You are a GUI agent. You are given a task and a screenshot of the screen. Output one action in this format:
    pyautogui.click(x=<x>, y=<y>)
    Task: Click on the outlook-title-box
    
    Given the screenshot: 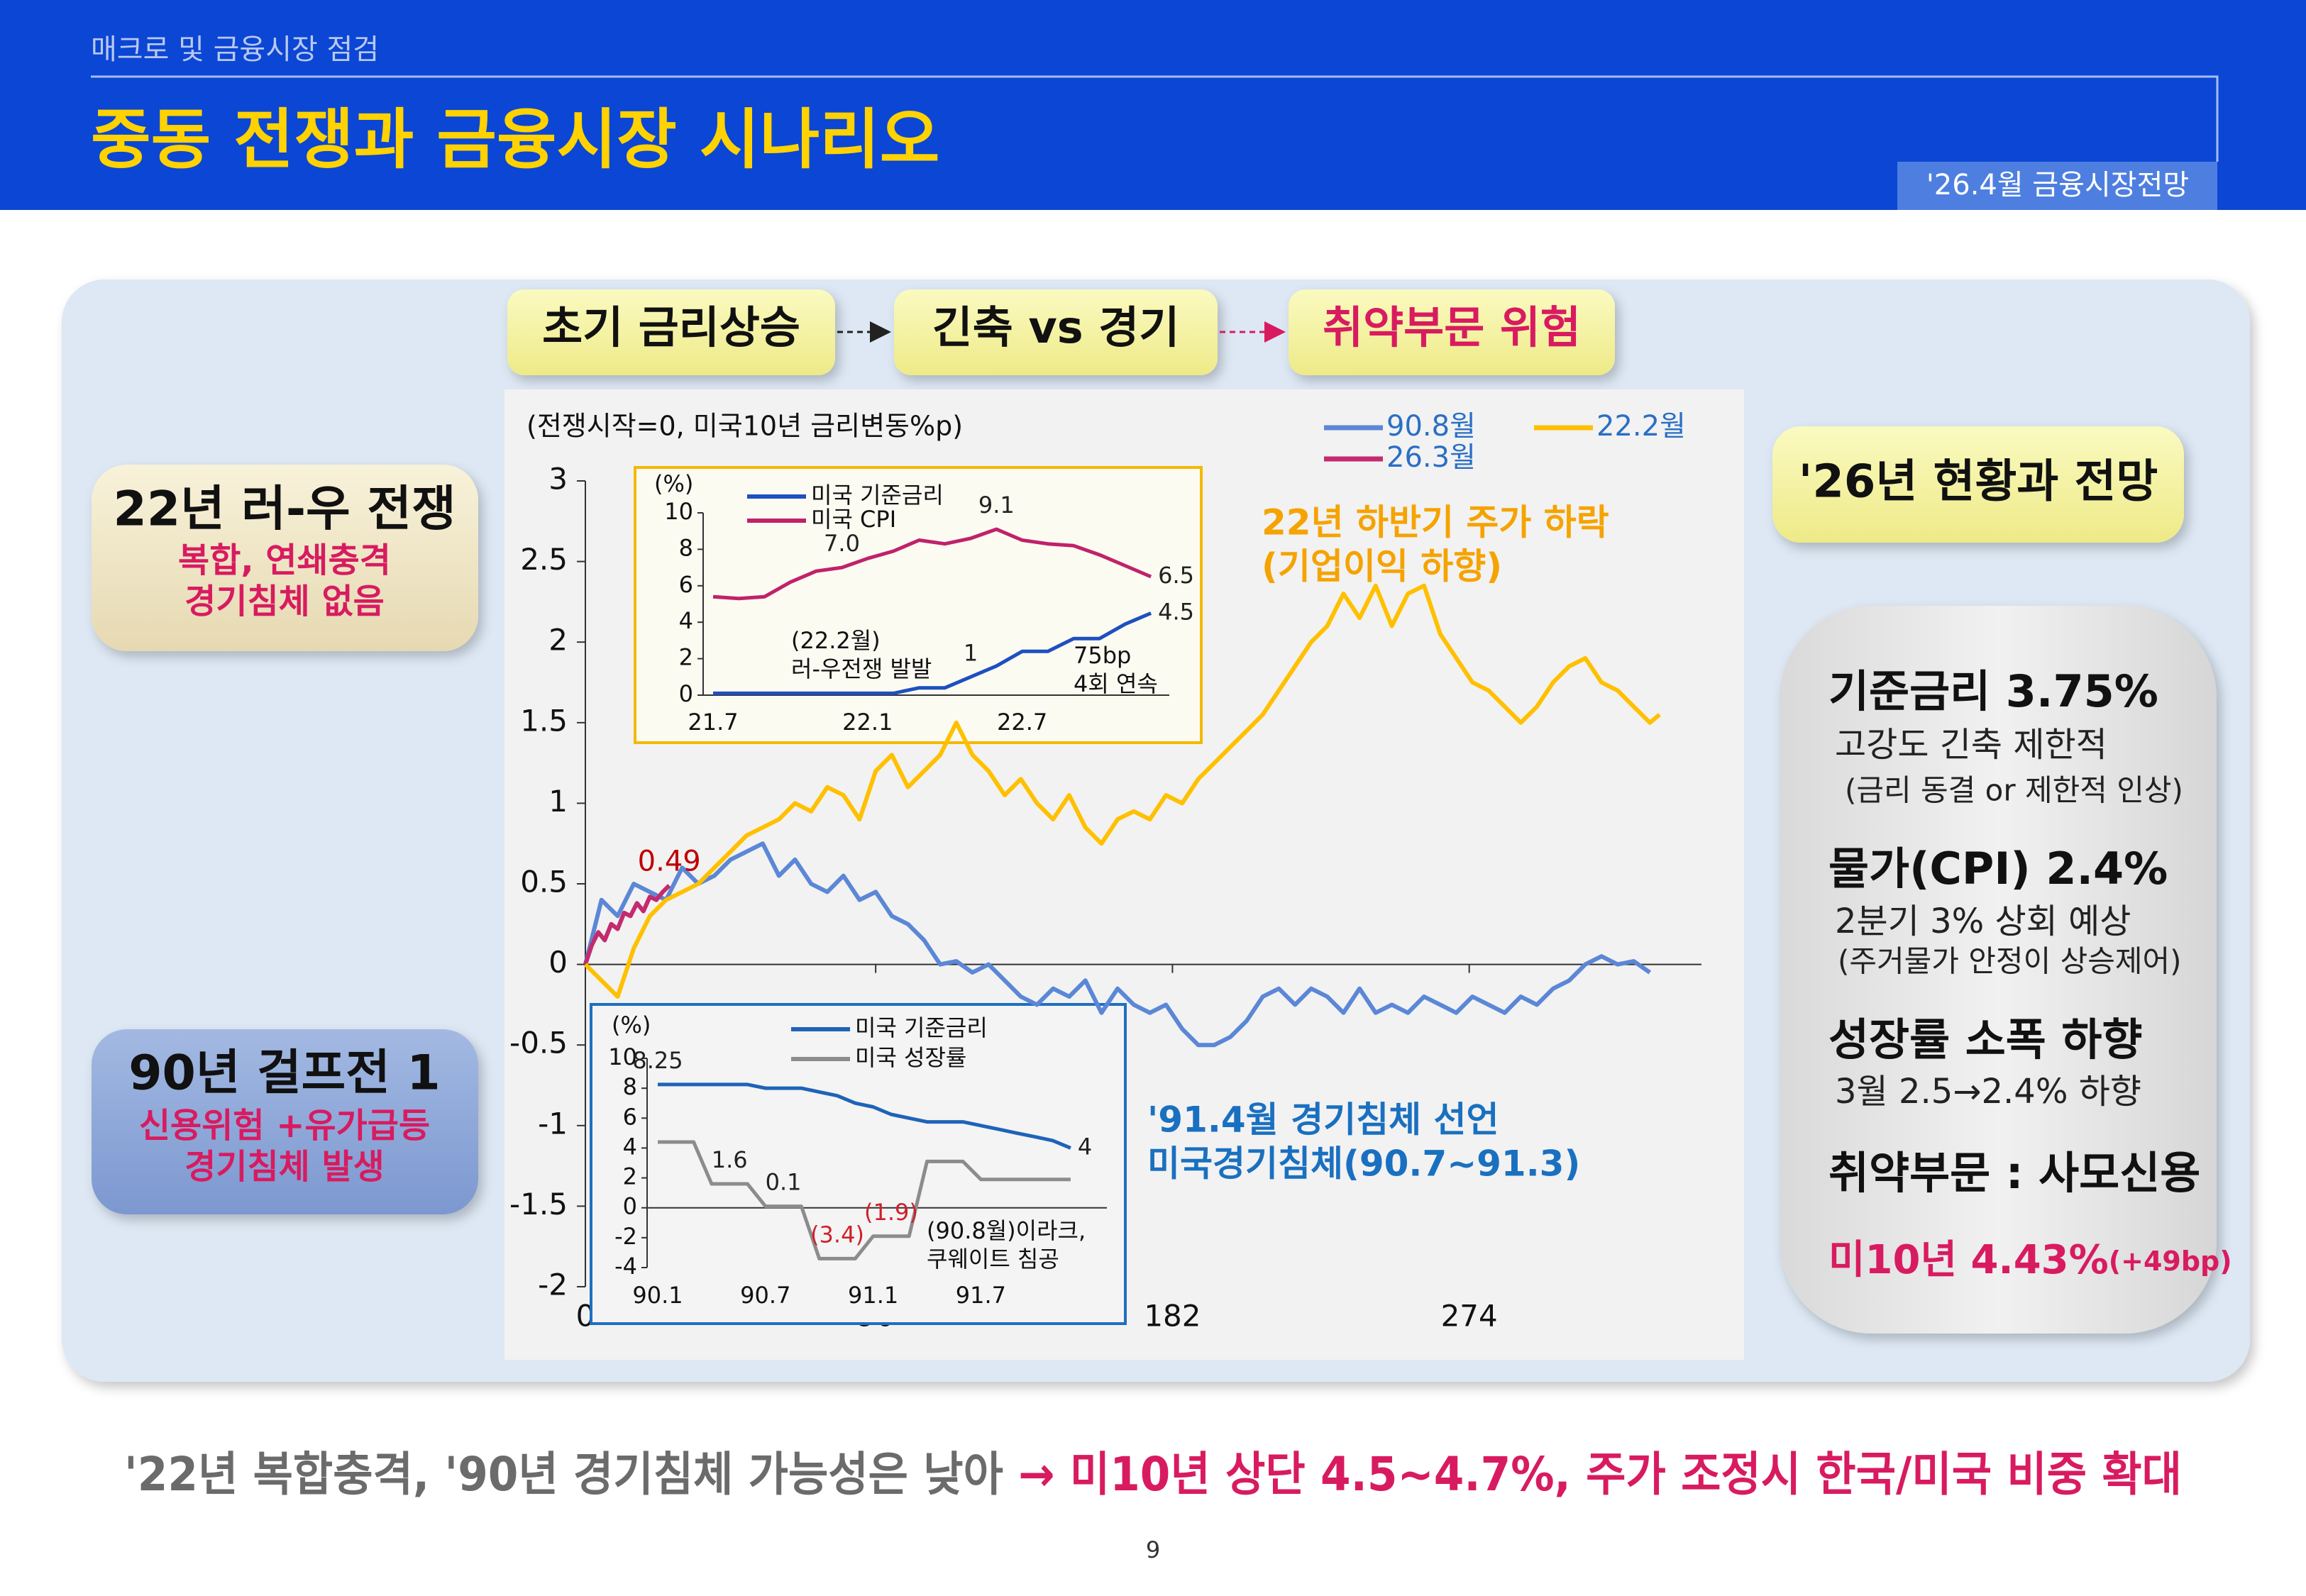 What is the action you would take?
    pyautogui.click(x=1978, y=485)
    